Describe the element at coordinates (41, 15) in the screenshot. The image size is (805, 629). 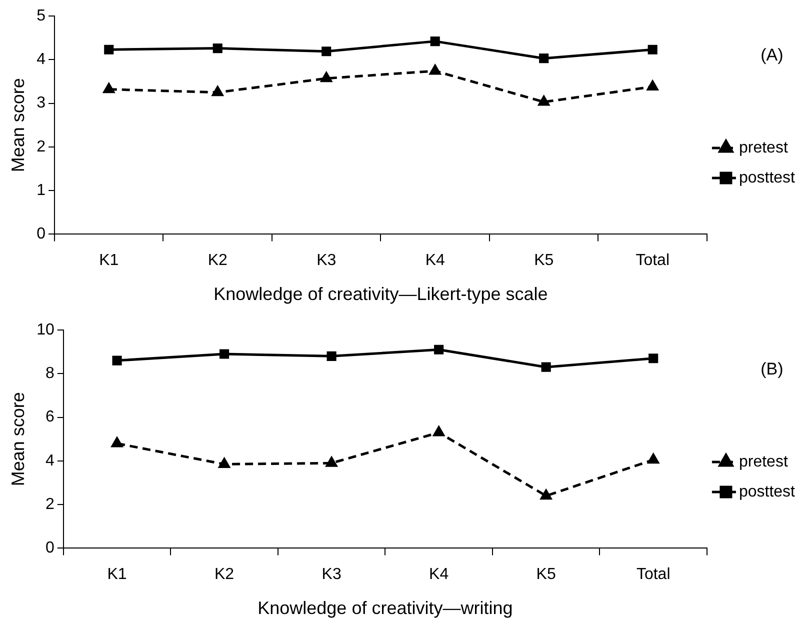
I see `y-tick-label: 5` at that location.